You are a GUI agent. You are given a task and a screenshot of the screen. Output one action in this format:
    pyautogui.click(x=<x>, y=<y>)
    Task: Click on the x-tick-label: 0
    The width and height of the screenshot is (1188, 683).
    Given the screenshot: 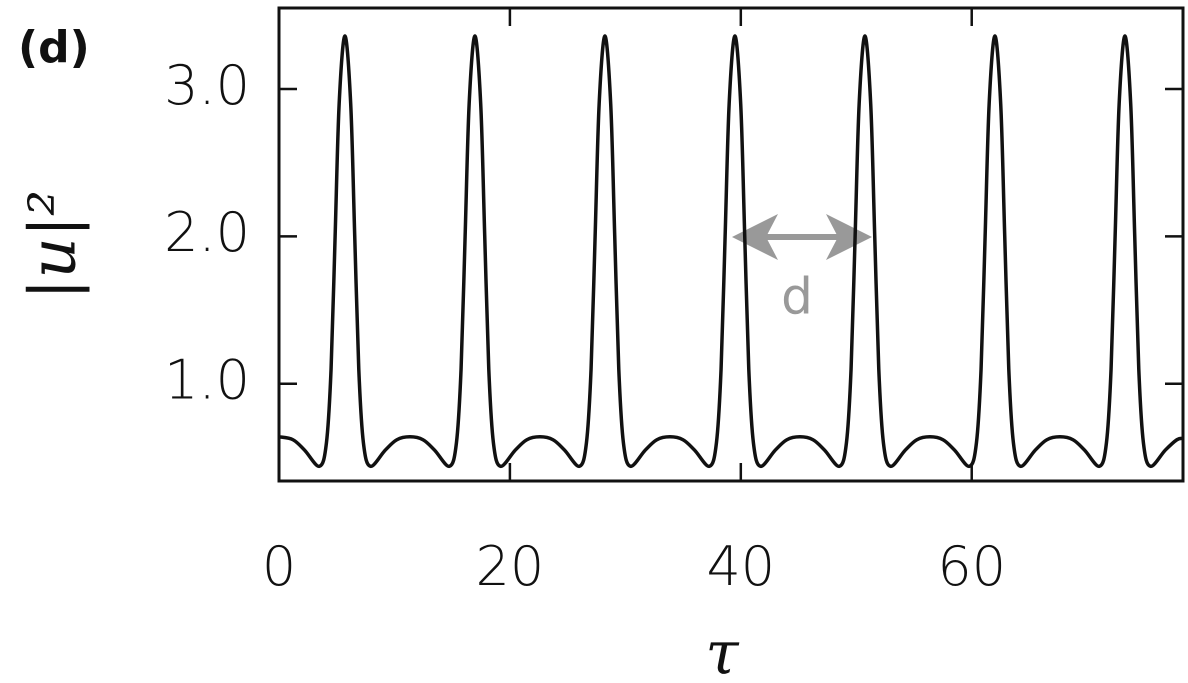 What is the action you would take?
    pyautogui.click(x=279, y=566)
    